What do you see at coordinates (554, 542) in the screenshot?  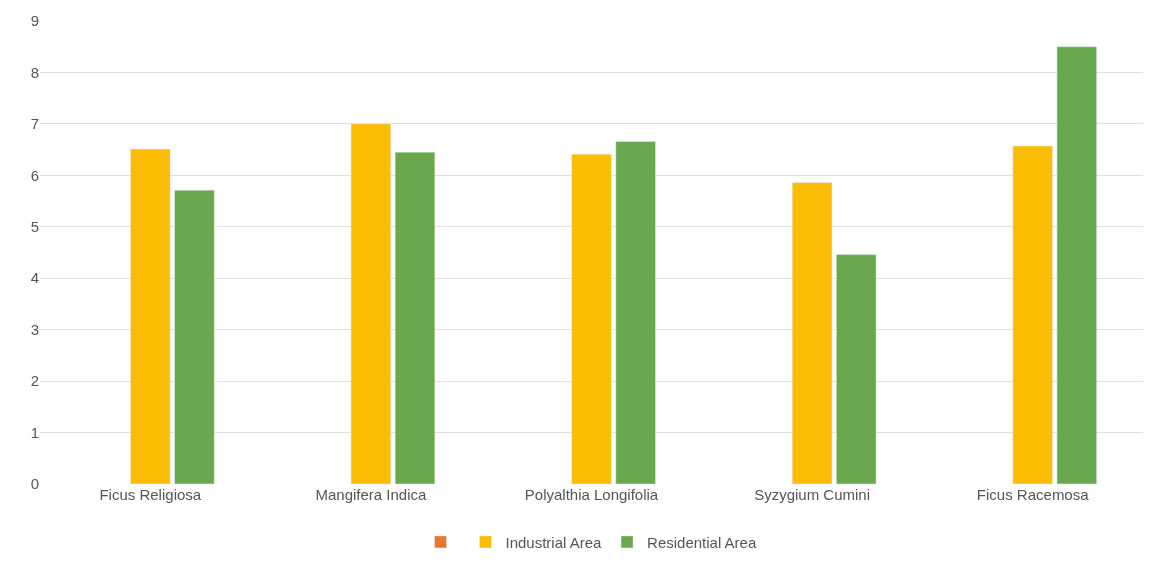 I see `legend-label: Industrial Area` at bounding box center [554, 542].